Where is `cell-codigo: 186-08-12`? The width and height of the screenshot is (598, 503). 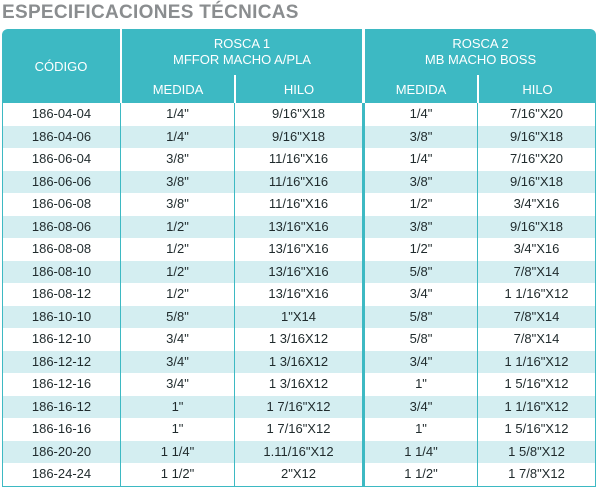 cell-codigo: 186-08-12 is located at coordinates (61, 294).